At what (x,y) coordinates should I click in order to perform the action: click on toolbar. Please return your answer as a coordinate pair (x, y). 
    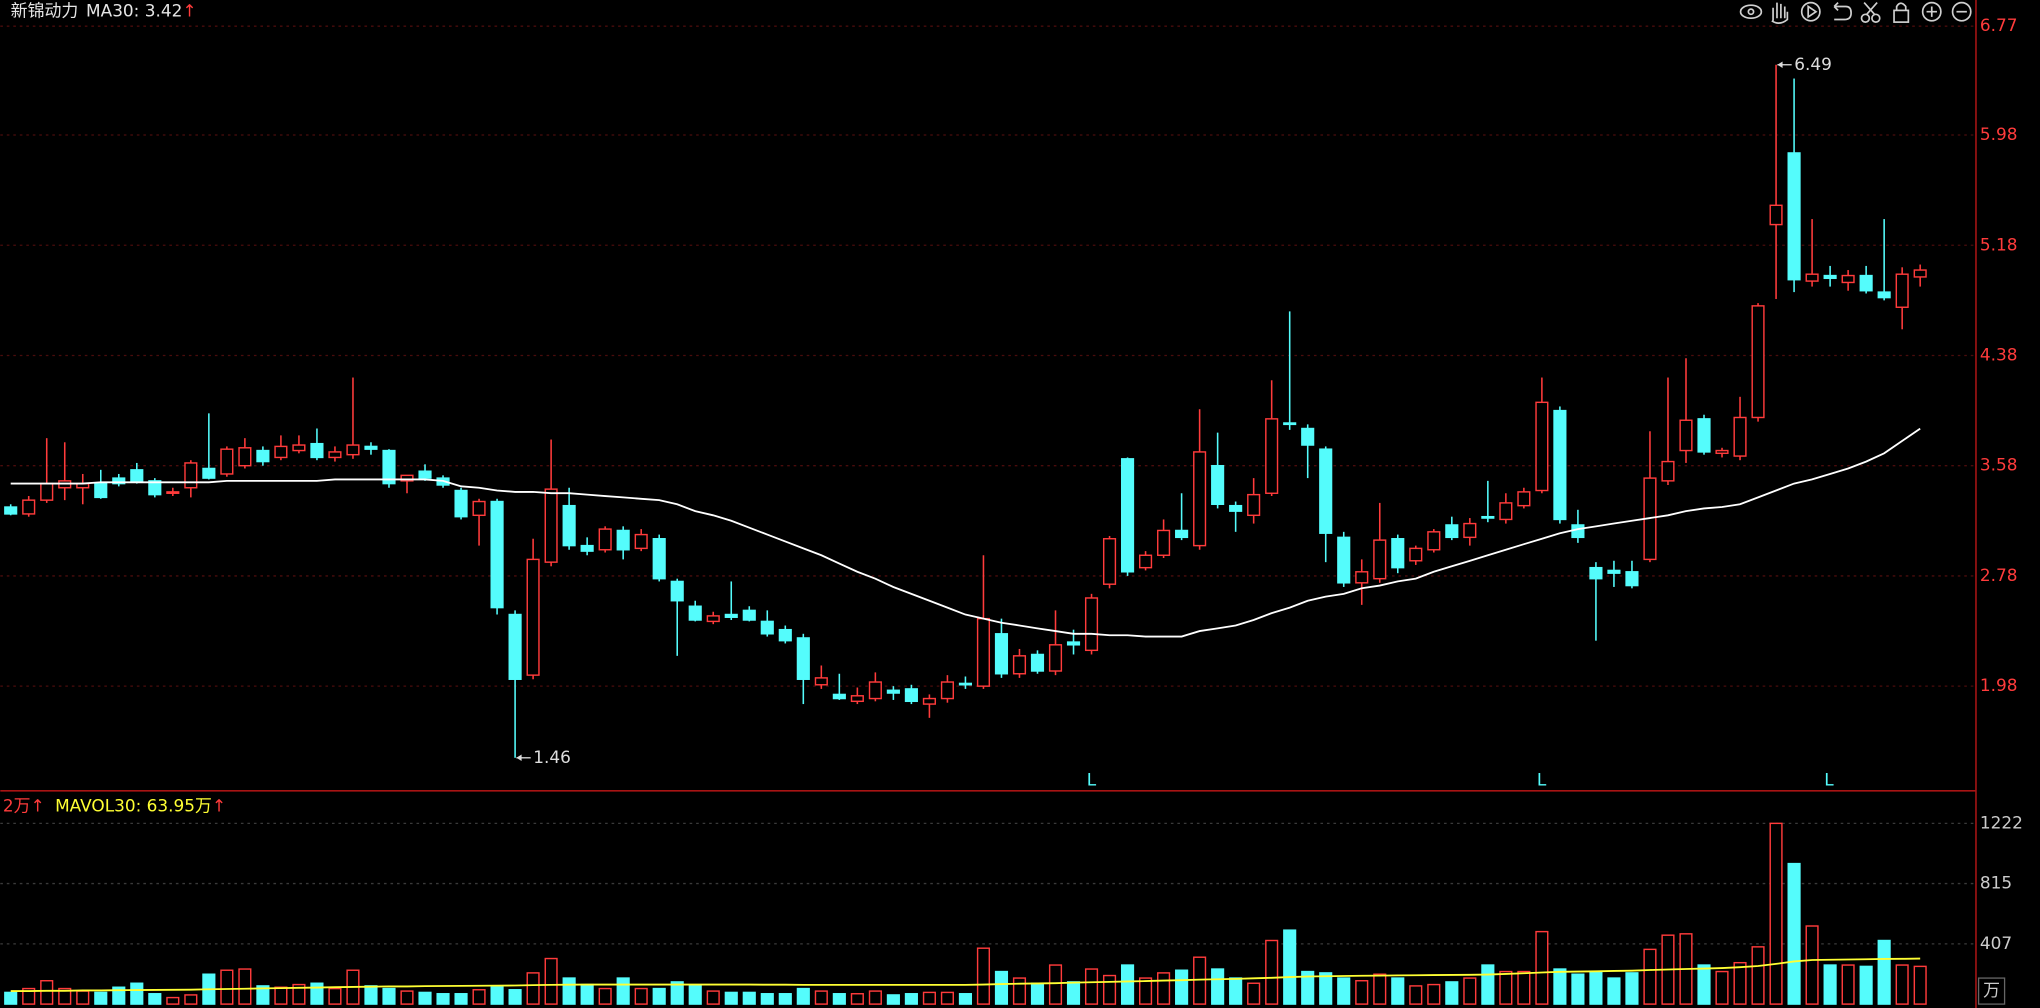
    Looking at the image, I should click on (1855, 12).